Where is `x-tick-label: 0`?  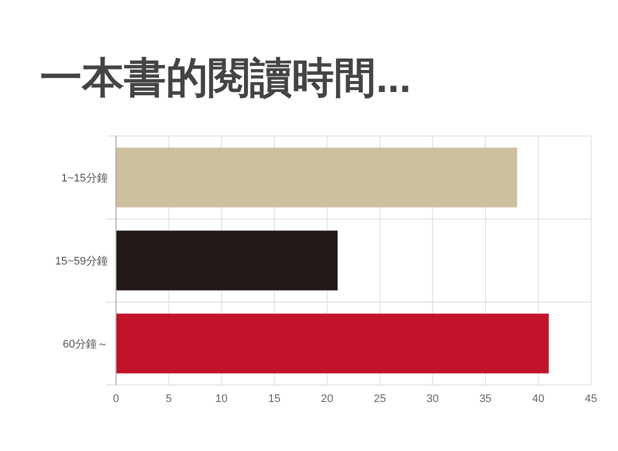 x-tick-label: 0 is located at coordinates (116, 399).